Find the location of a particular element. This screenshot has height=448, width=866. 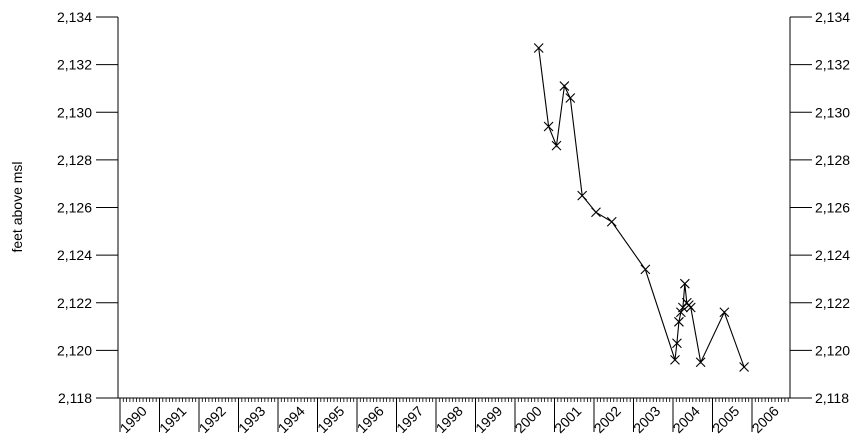

x-tick-label: 2005 is located at coordinates (725, 419).